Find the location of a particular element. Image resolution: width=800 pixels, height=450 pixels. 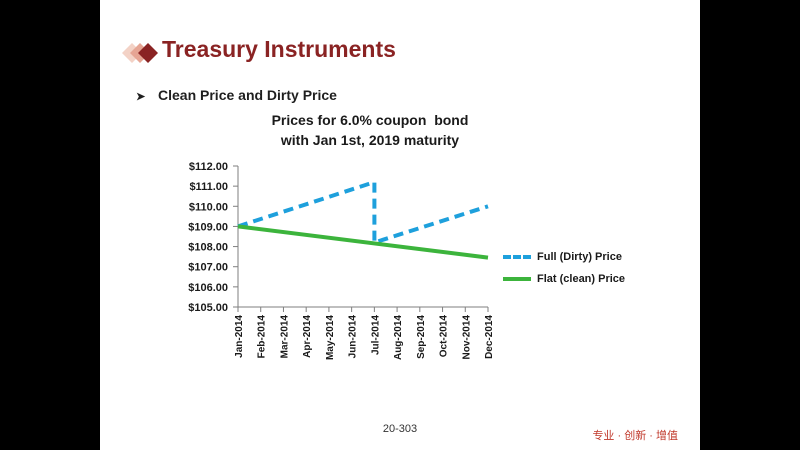

x-tick-label: Jan-2014 is located at coordinates (239, 336).